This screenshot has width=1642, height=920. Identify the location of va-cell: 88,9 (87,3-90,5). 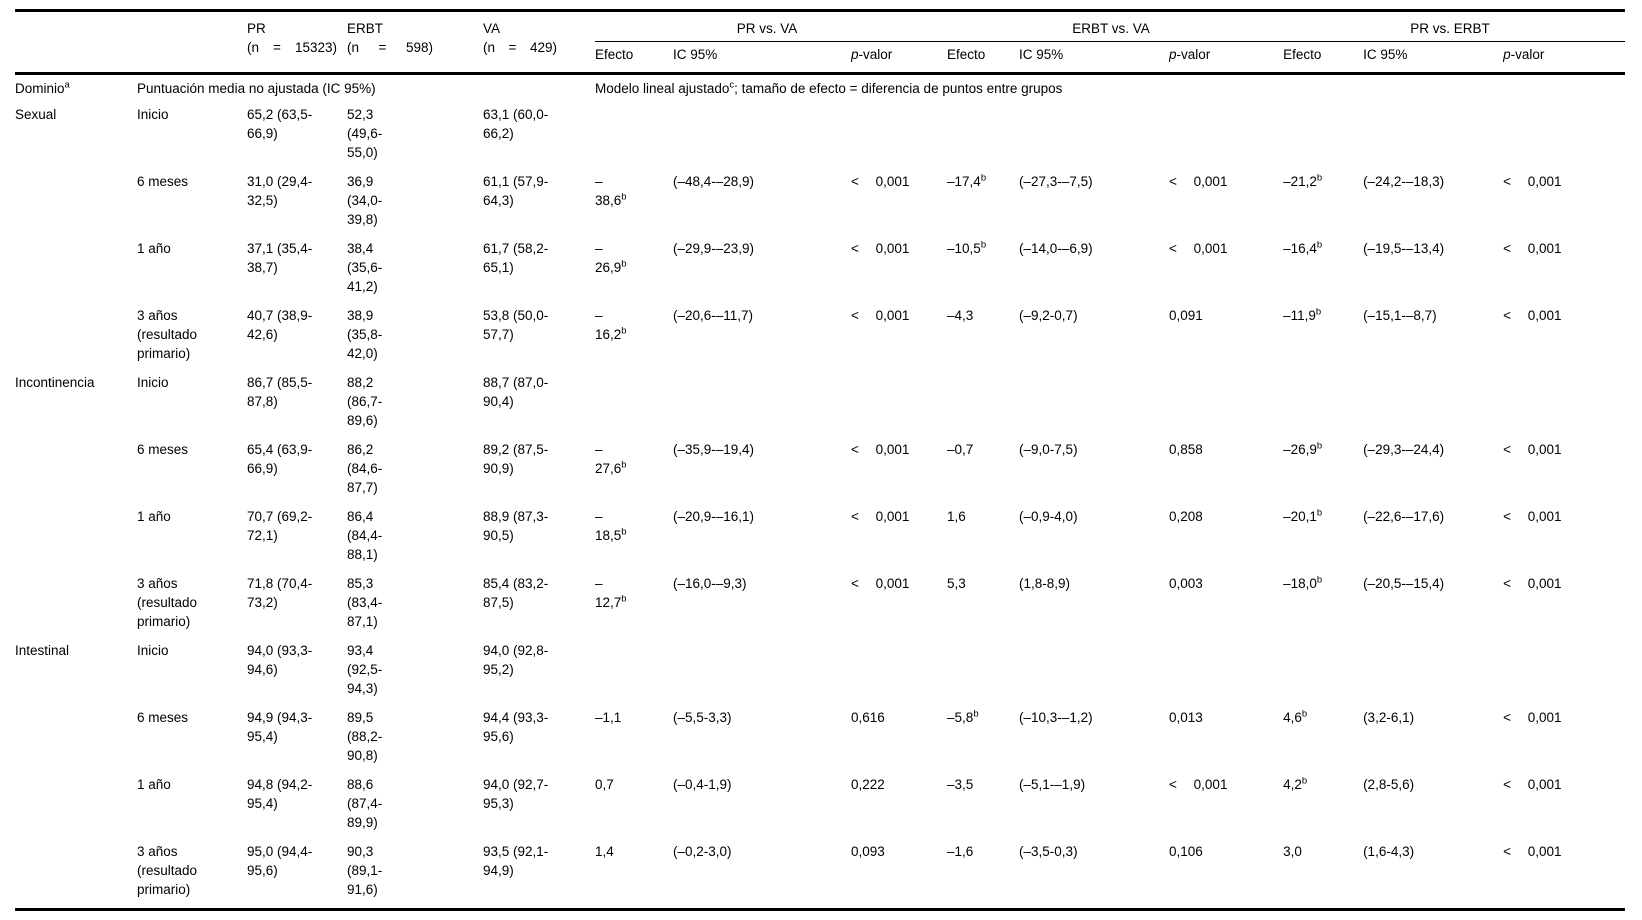
(516, 526).